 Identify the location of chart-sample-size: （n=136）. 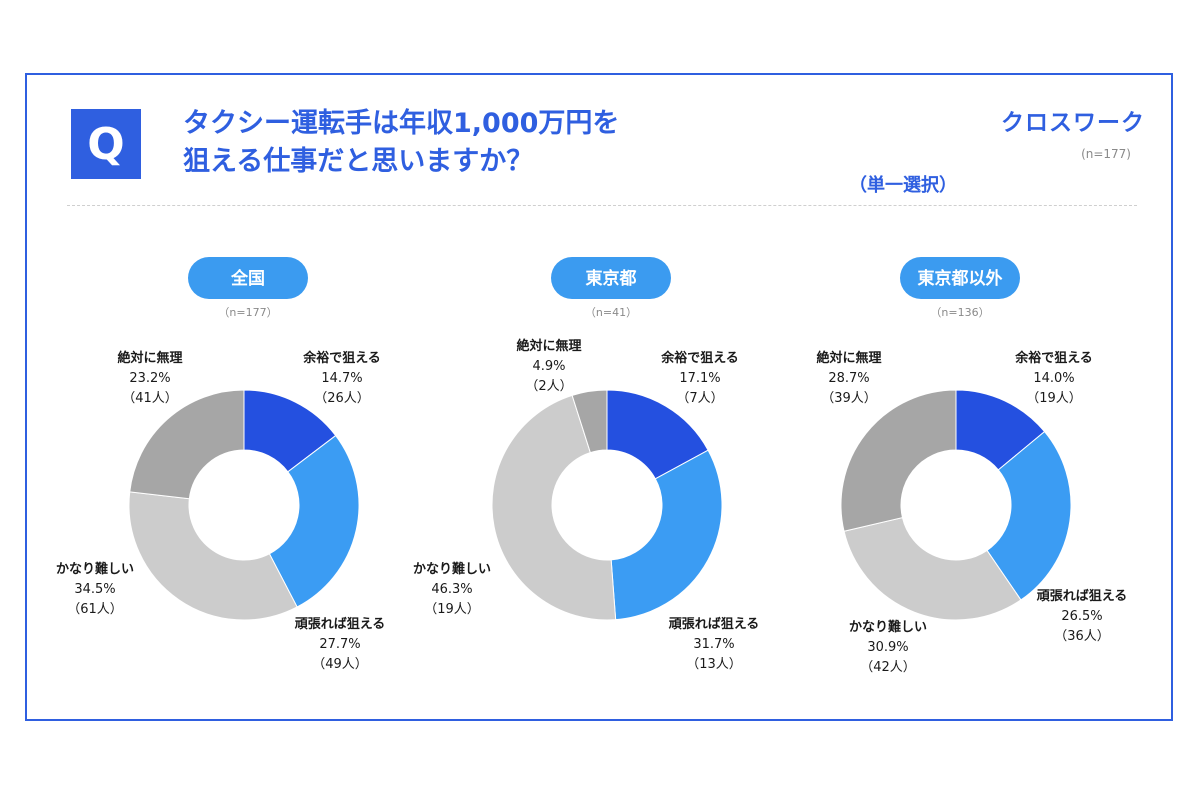
(959, 312).